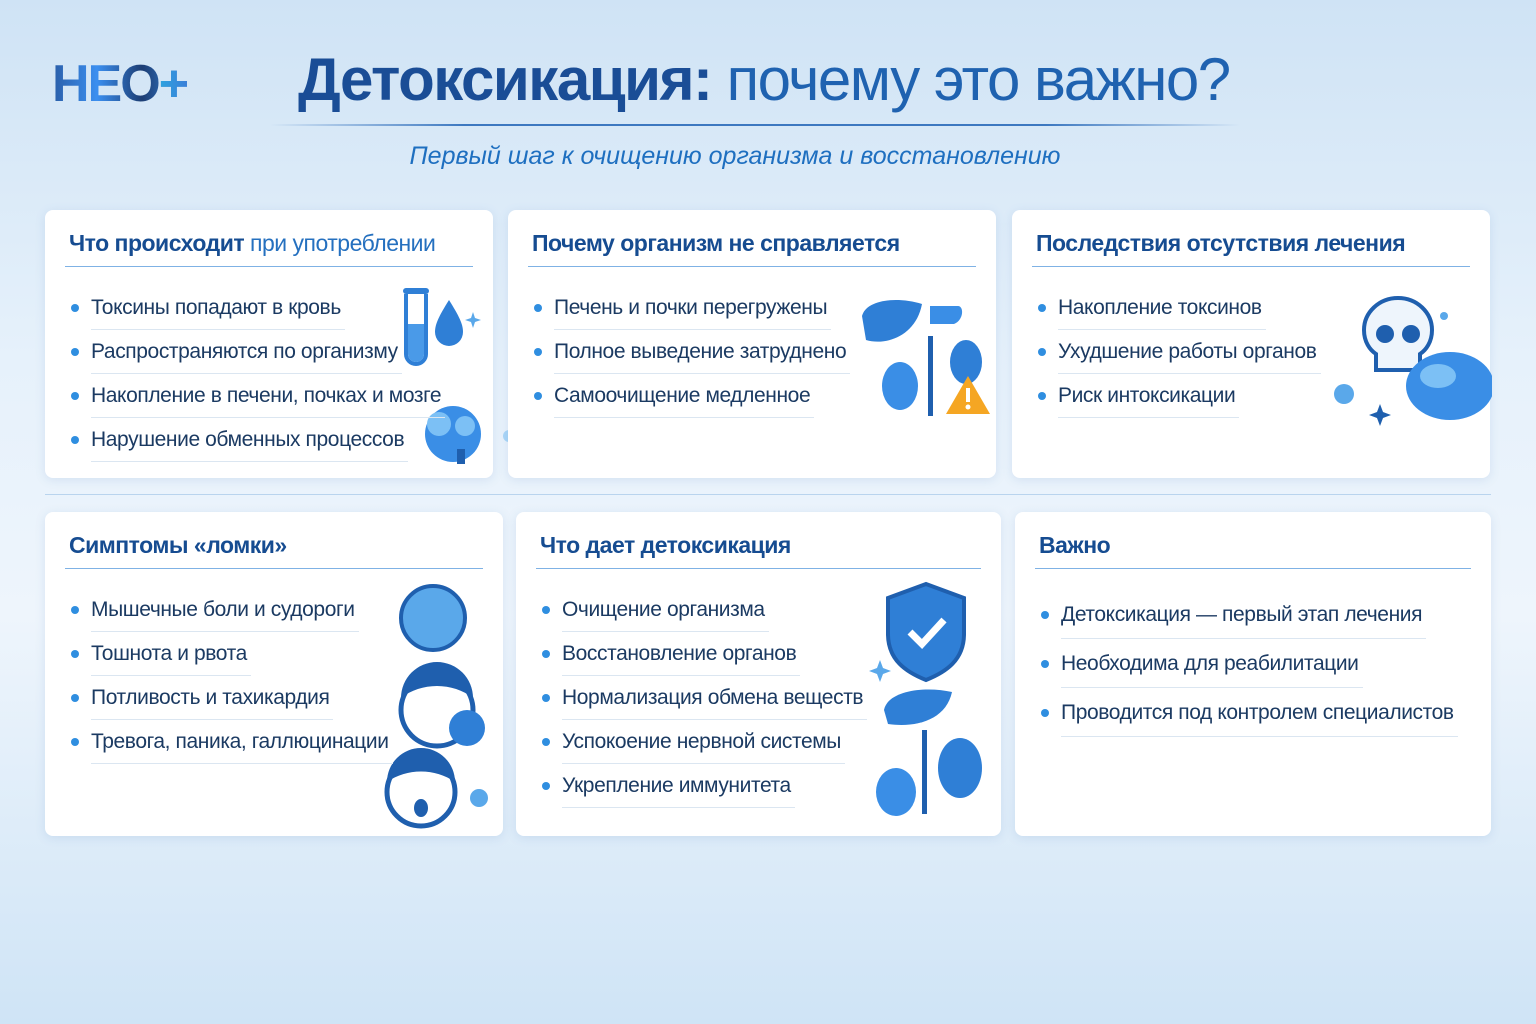  Describe the element at coordinates (663, 609) in the screenshot. I see `list-item-text: Очищение организма` at that location.